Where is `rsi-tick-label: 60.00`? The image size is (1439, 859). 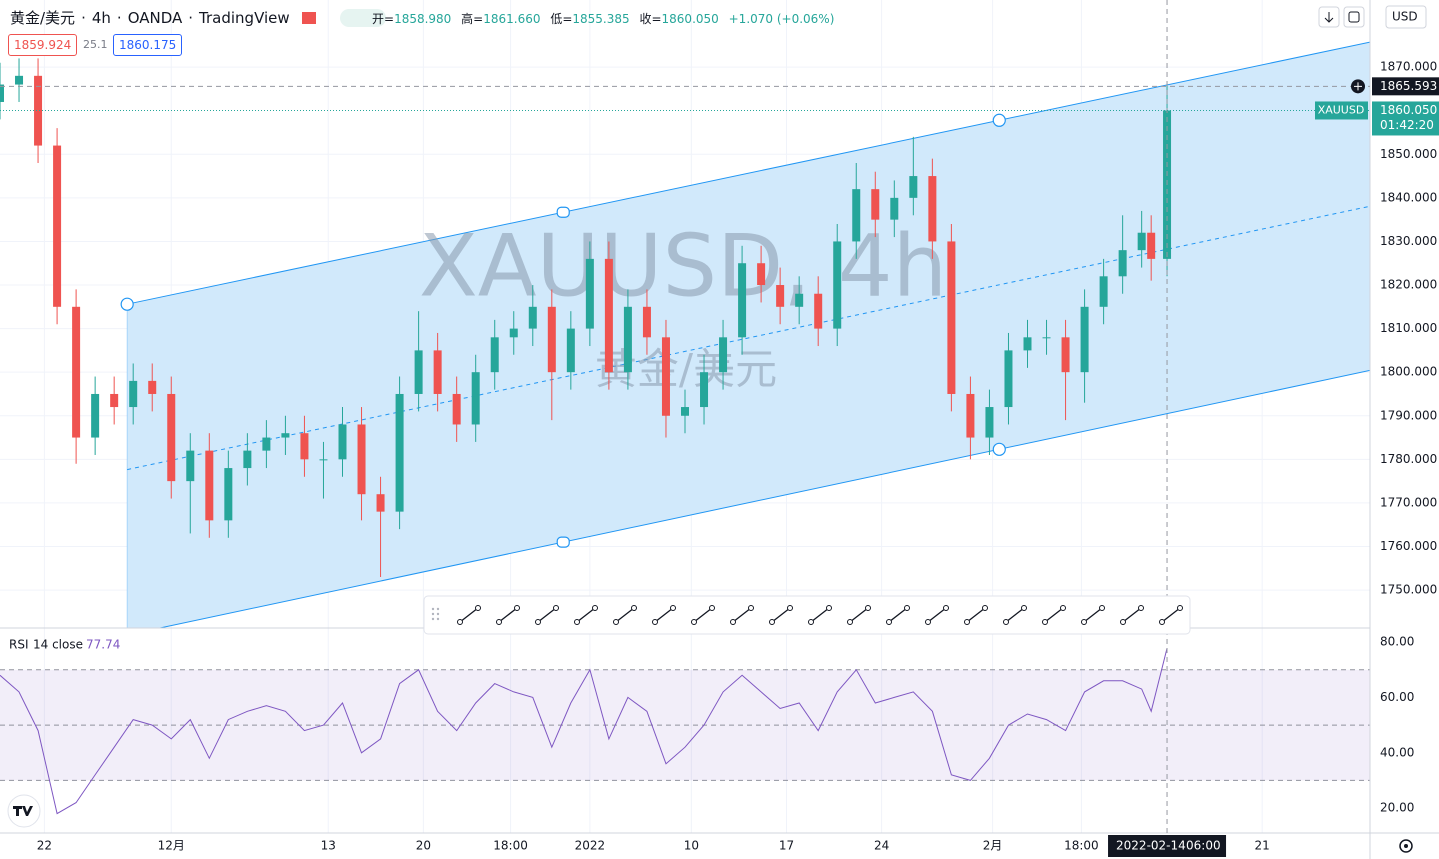
rsi-tick-label: 60.00 is located at coordinates (1397, 697).